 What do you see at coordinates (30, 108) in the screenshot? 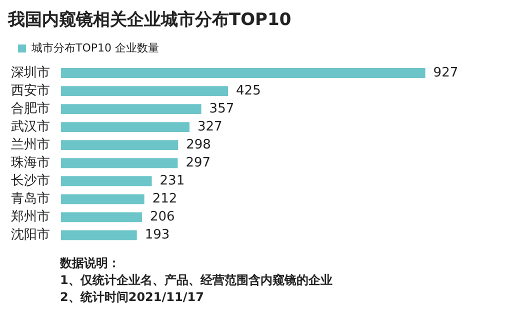
I see `y-tick-label: 合肥市` at bounding box center [30, 108].